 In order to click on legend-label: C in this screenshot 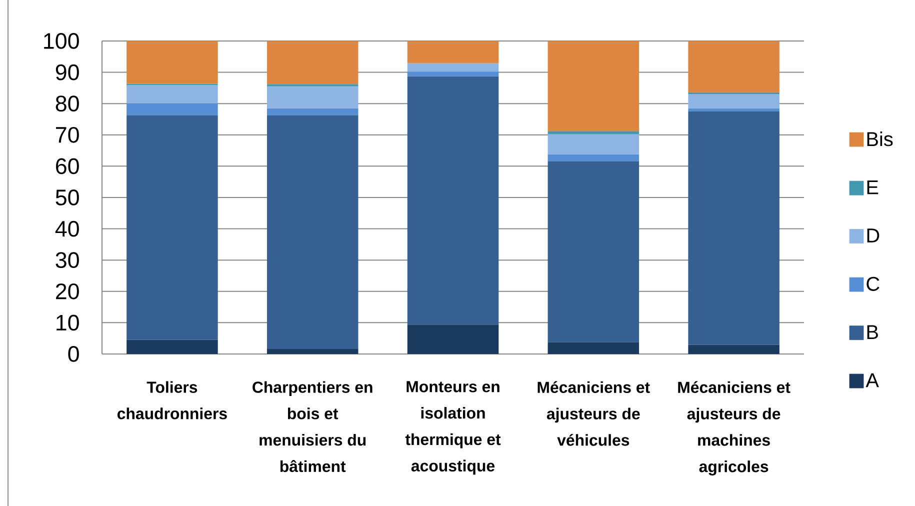, I will do `click(873, 283)`.